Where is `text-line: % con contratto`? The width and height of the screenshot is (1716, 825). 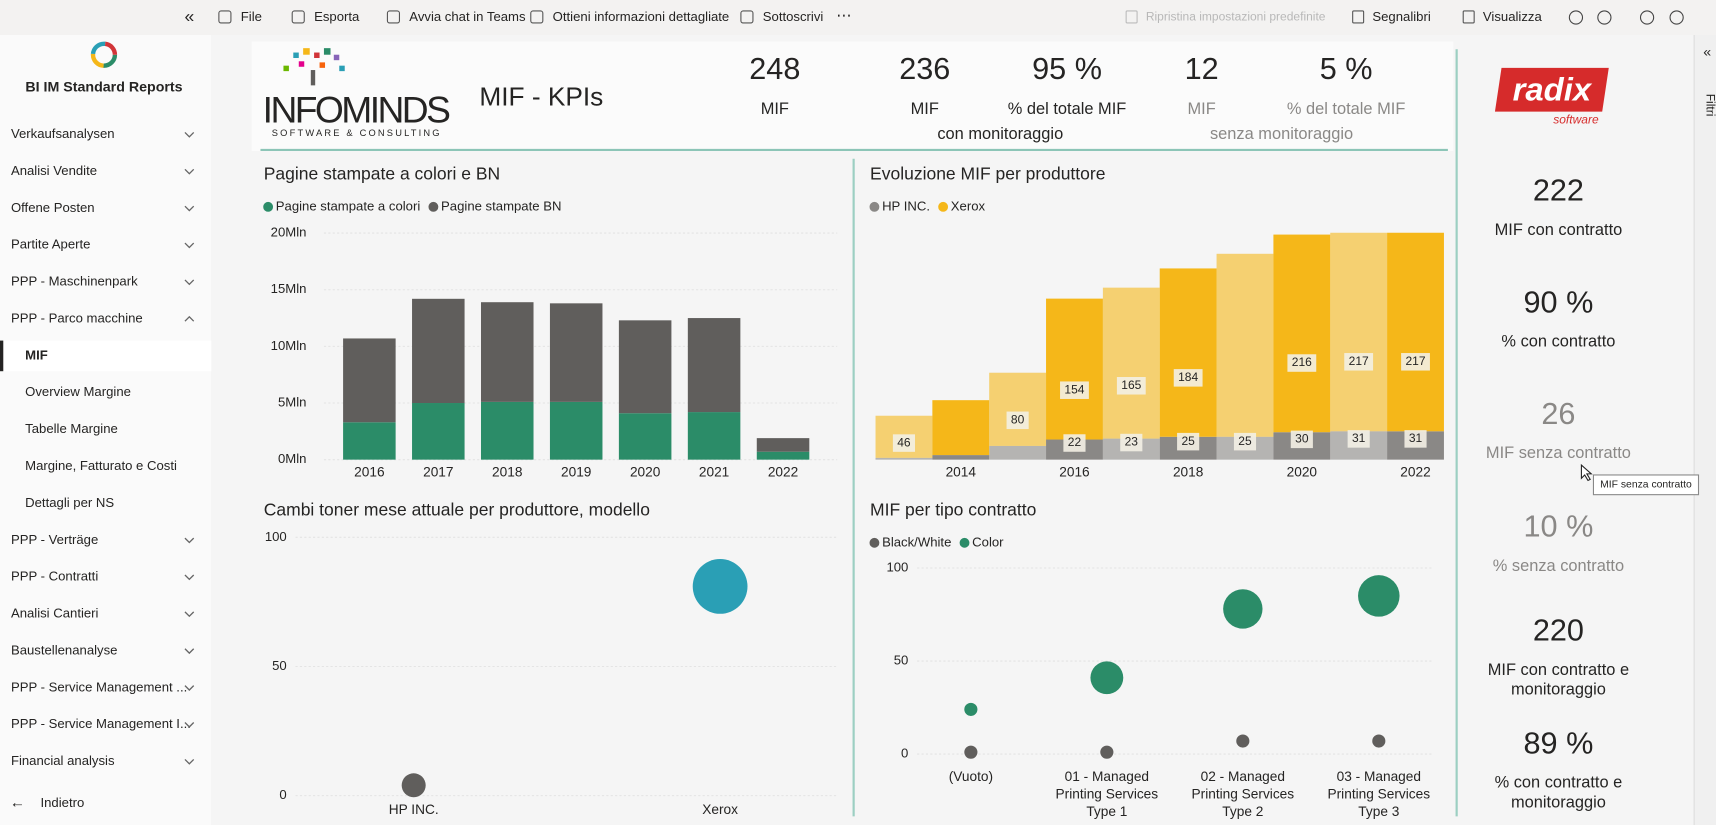
text-line: % con contratto is located at coordinates (1558, 342).